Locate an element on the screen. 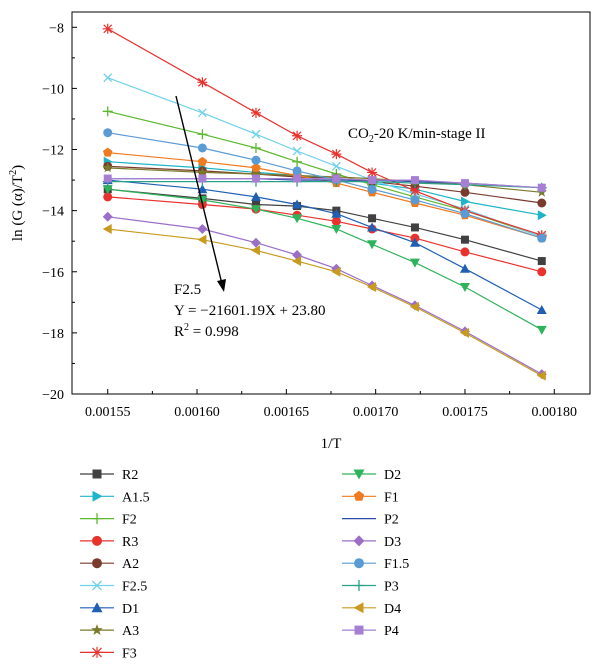  x-tick-label: 0.00155 is located at coordinates (108, 412).